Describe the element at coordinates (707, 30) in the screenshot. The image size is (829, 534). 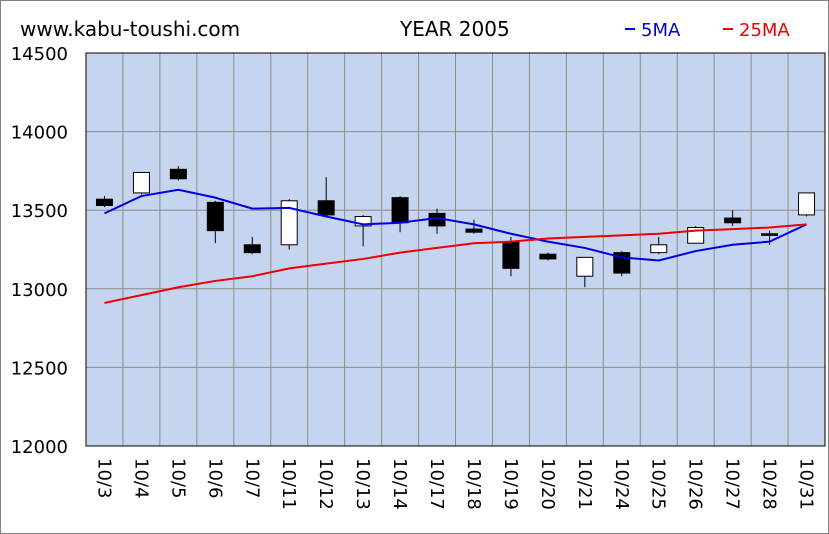
I see `legend: 5MA 25MA` at that location.